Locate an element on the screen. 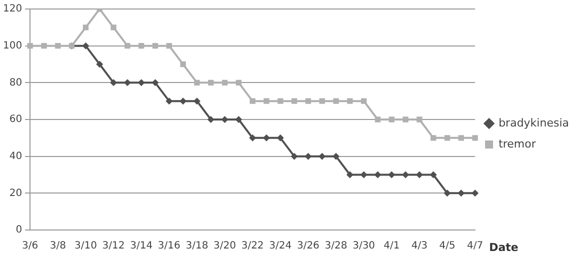 Image resolution: width=583 pixels, height=270 pixels. x-tick-label: 3/6 is located at coordinates (30, 246).